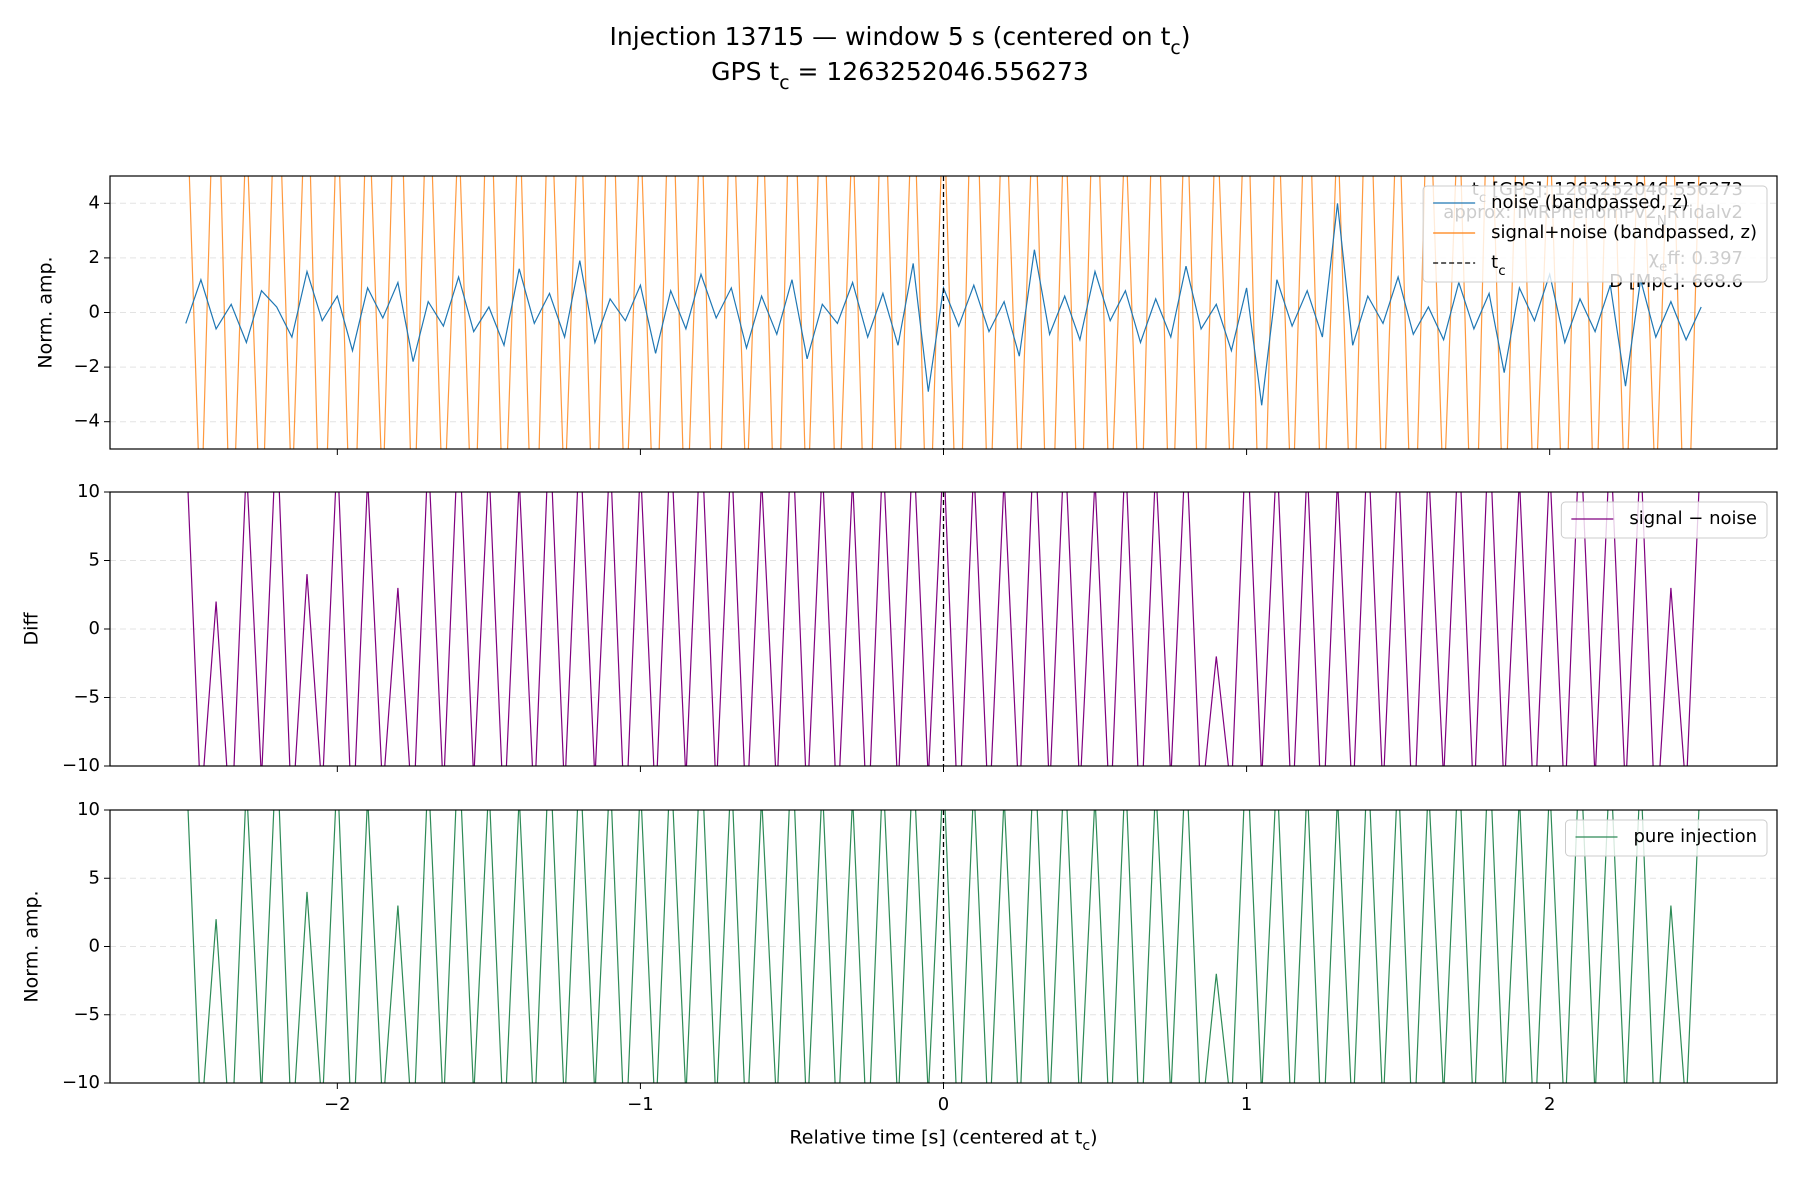 The image size is (1800, 1200). Describe the element at coordinates (640, 1104) in the screenshot. I see `x-tick-label: −1` at that location.